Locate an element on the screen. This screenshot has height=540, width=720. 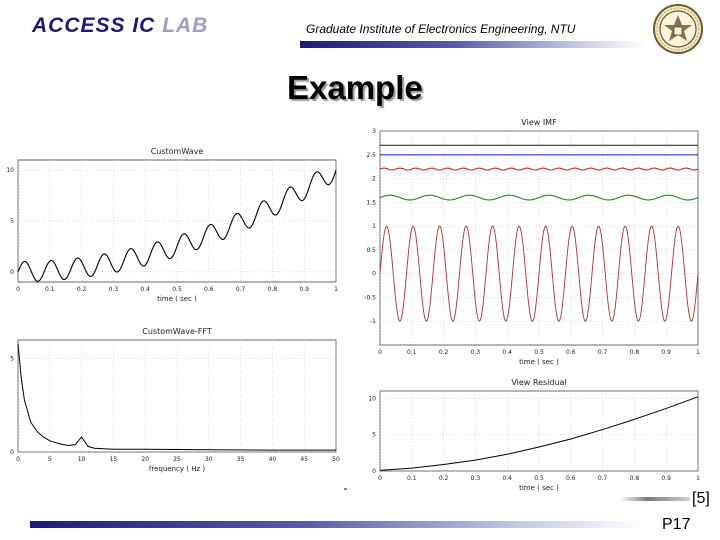
y-tick-label: 3 is located at coordinates (374, 131).